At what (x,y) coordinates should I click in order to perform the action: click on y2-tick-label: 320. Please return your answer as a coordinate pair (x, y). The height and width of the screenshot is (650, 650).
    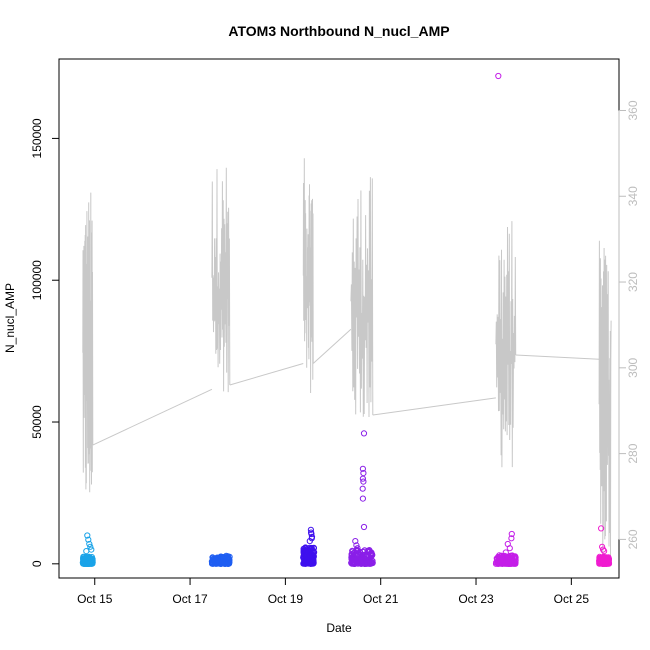
    Looking at the image, I should click on (633, 282).